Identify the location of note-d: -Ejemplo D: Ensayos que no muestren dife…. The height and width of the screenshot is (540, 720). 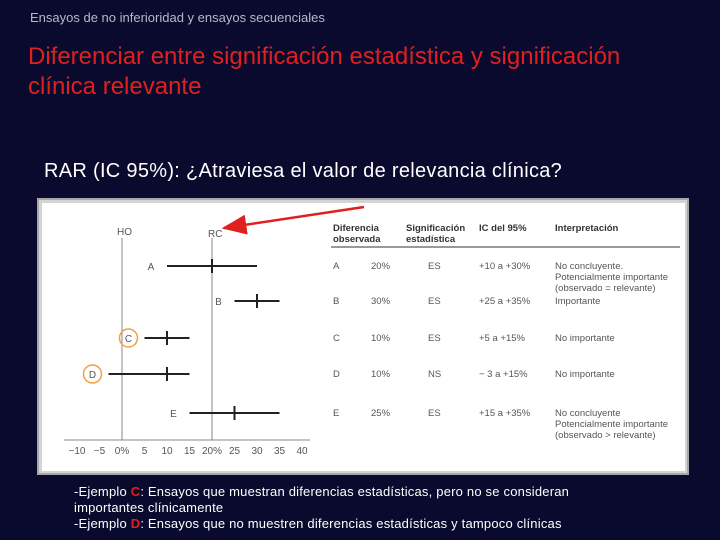
(364, 524).